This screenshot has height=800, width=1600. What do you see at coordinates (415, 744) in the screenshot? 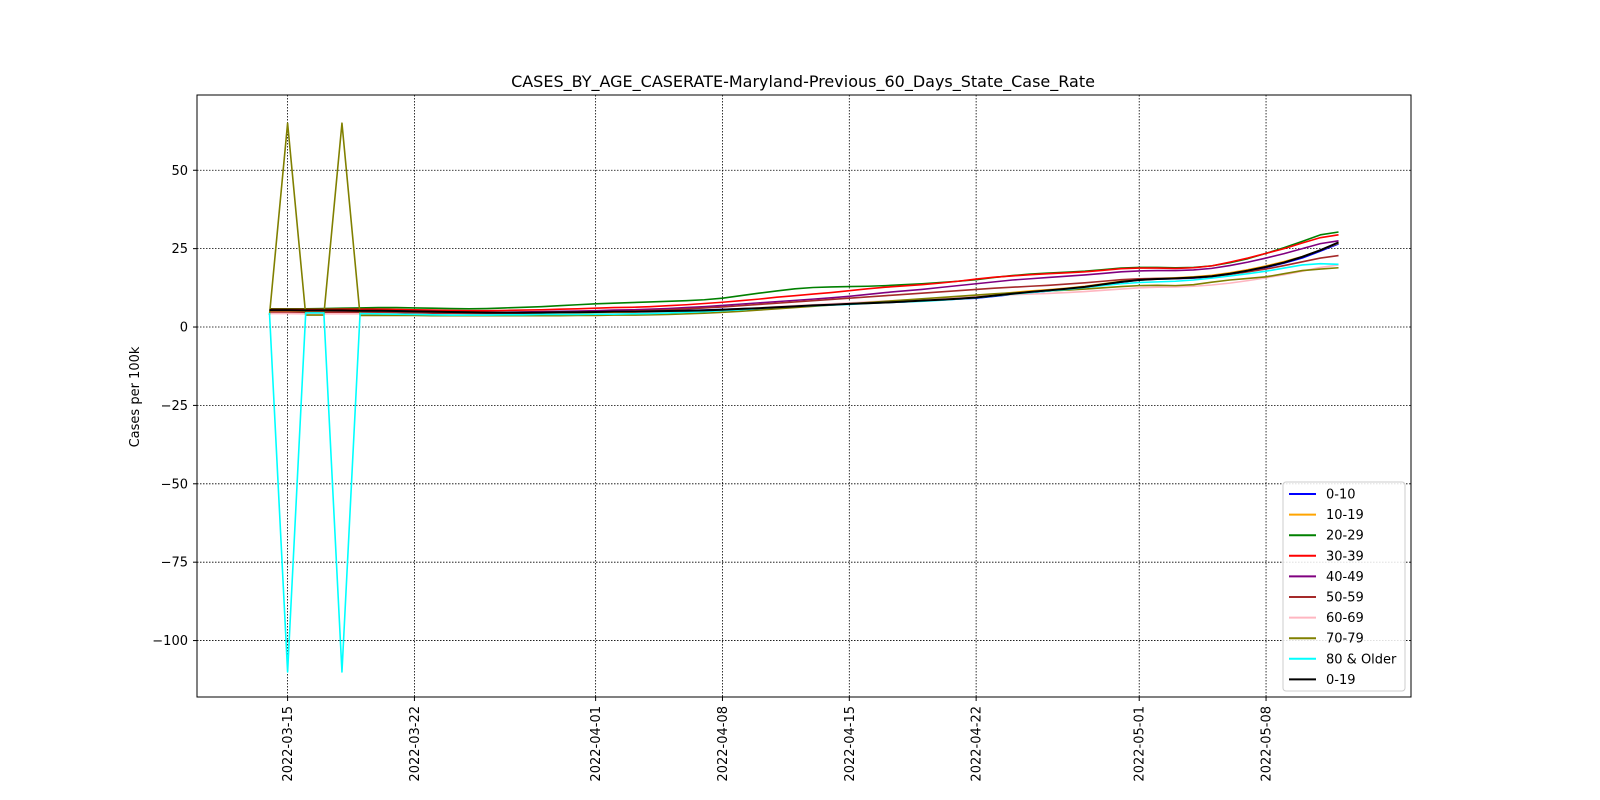
I see `x-tick-label: 2022-03-22` at bounding box center [415, 744].